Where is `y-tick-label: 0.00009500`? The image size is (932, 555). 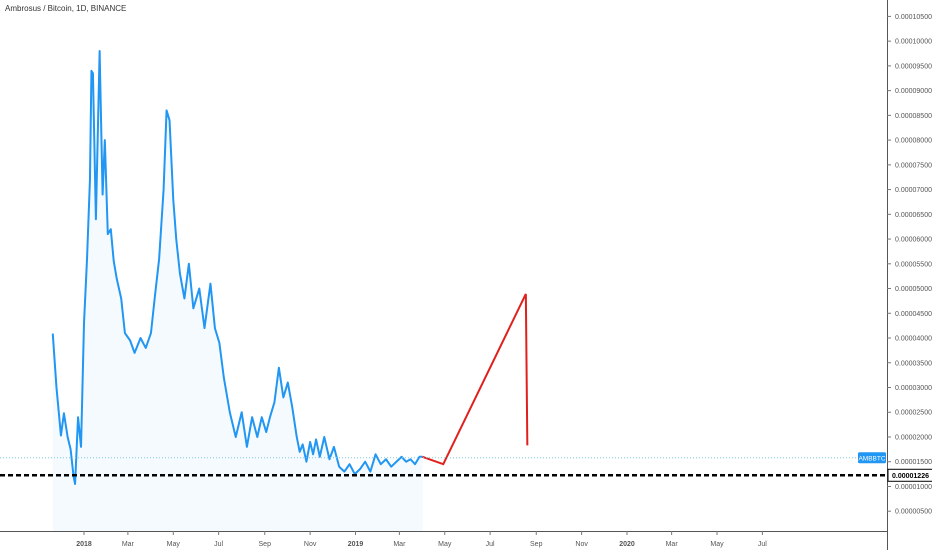 y-tick-label: 0.00009500 is located at coordinates (913, 66).